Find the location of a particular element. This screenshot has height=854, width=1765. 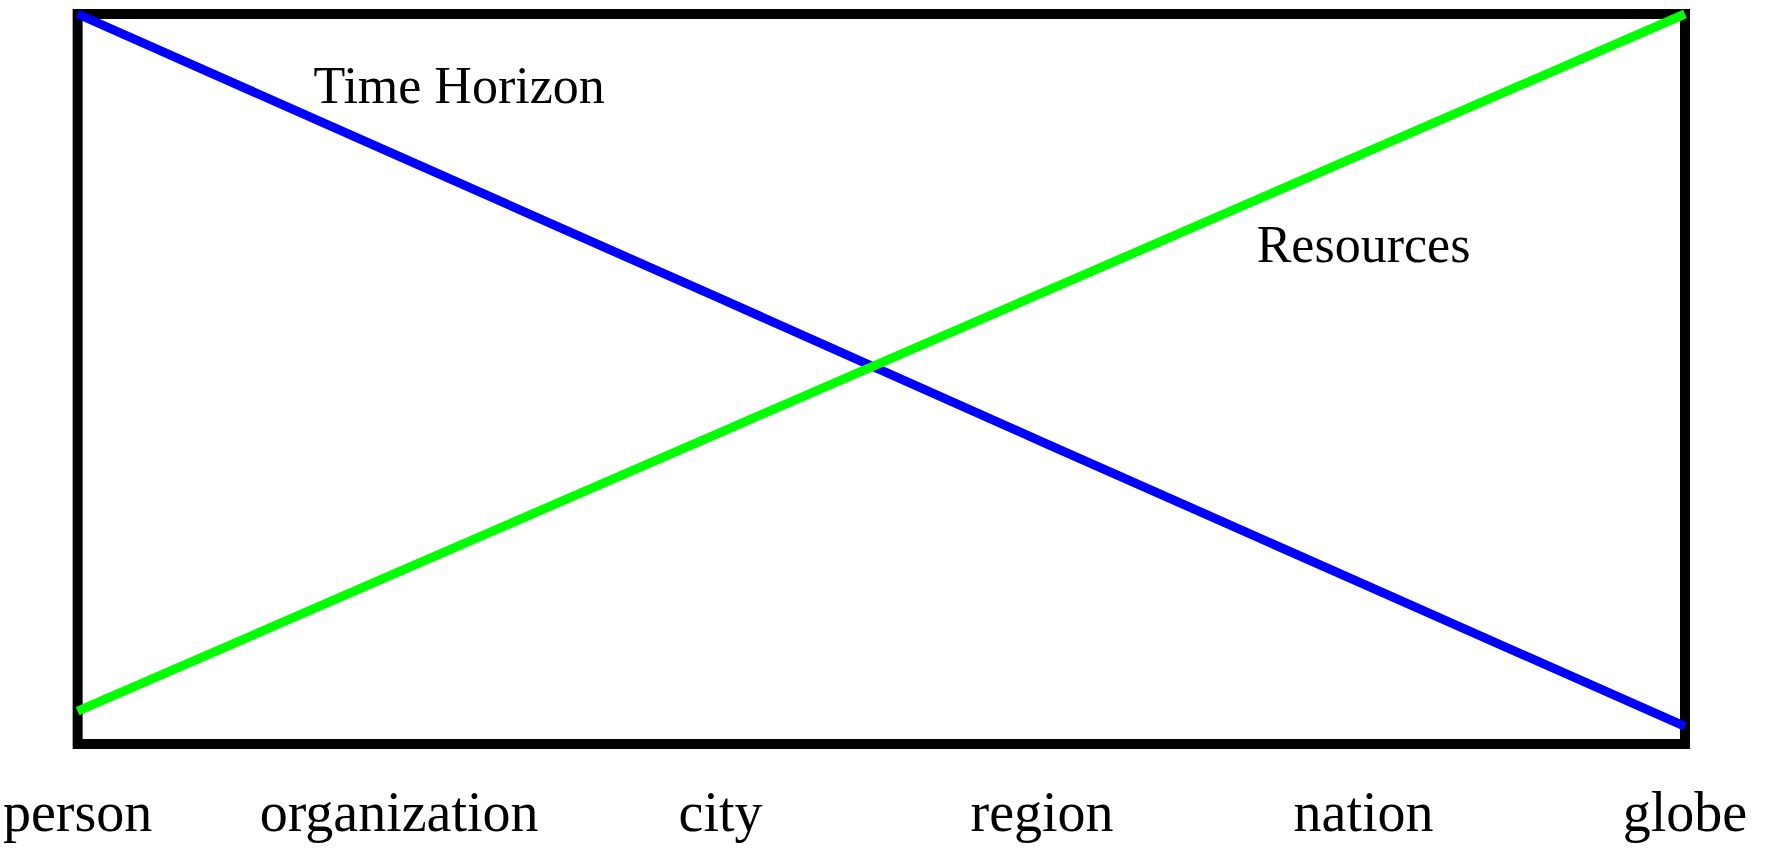

x-tick-label: region is located at coordinates (1042, 812).